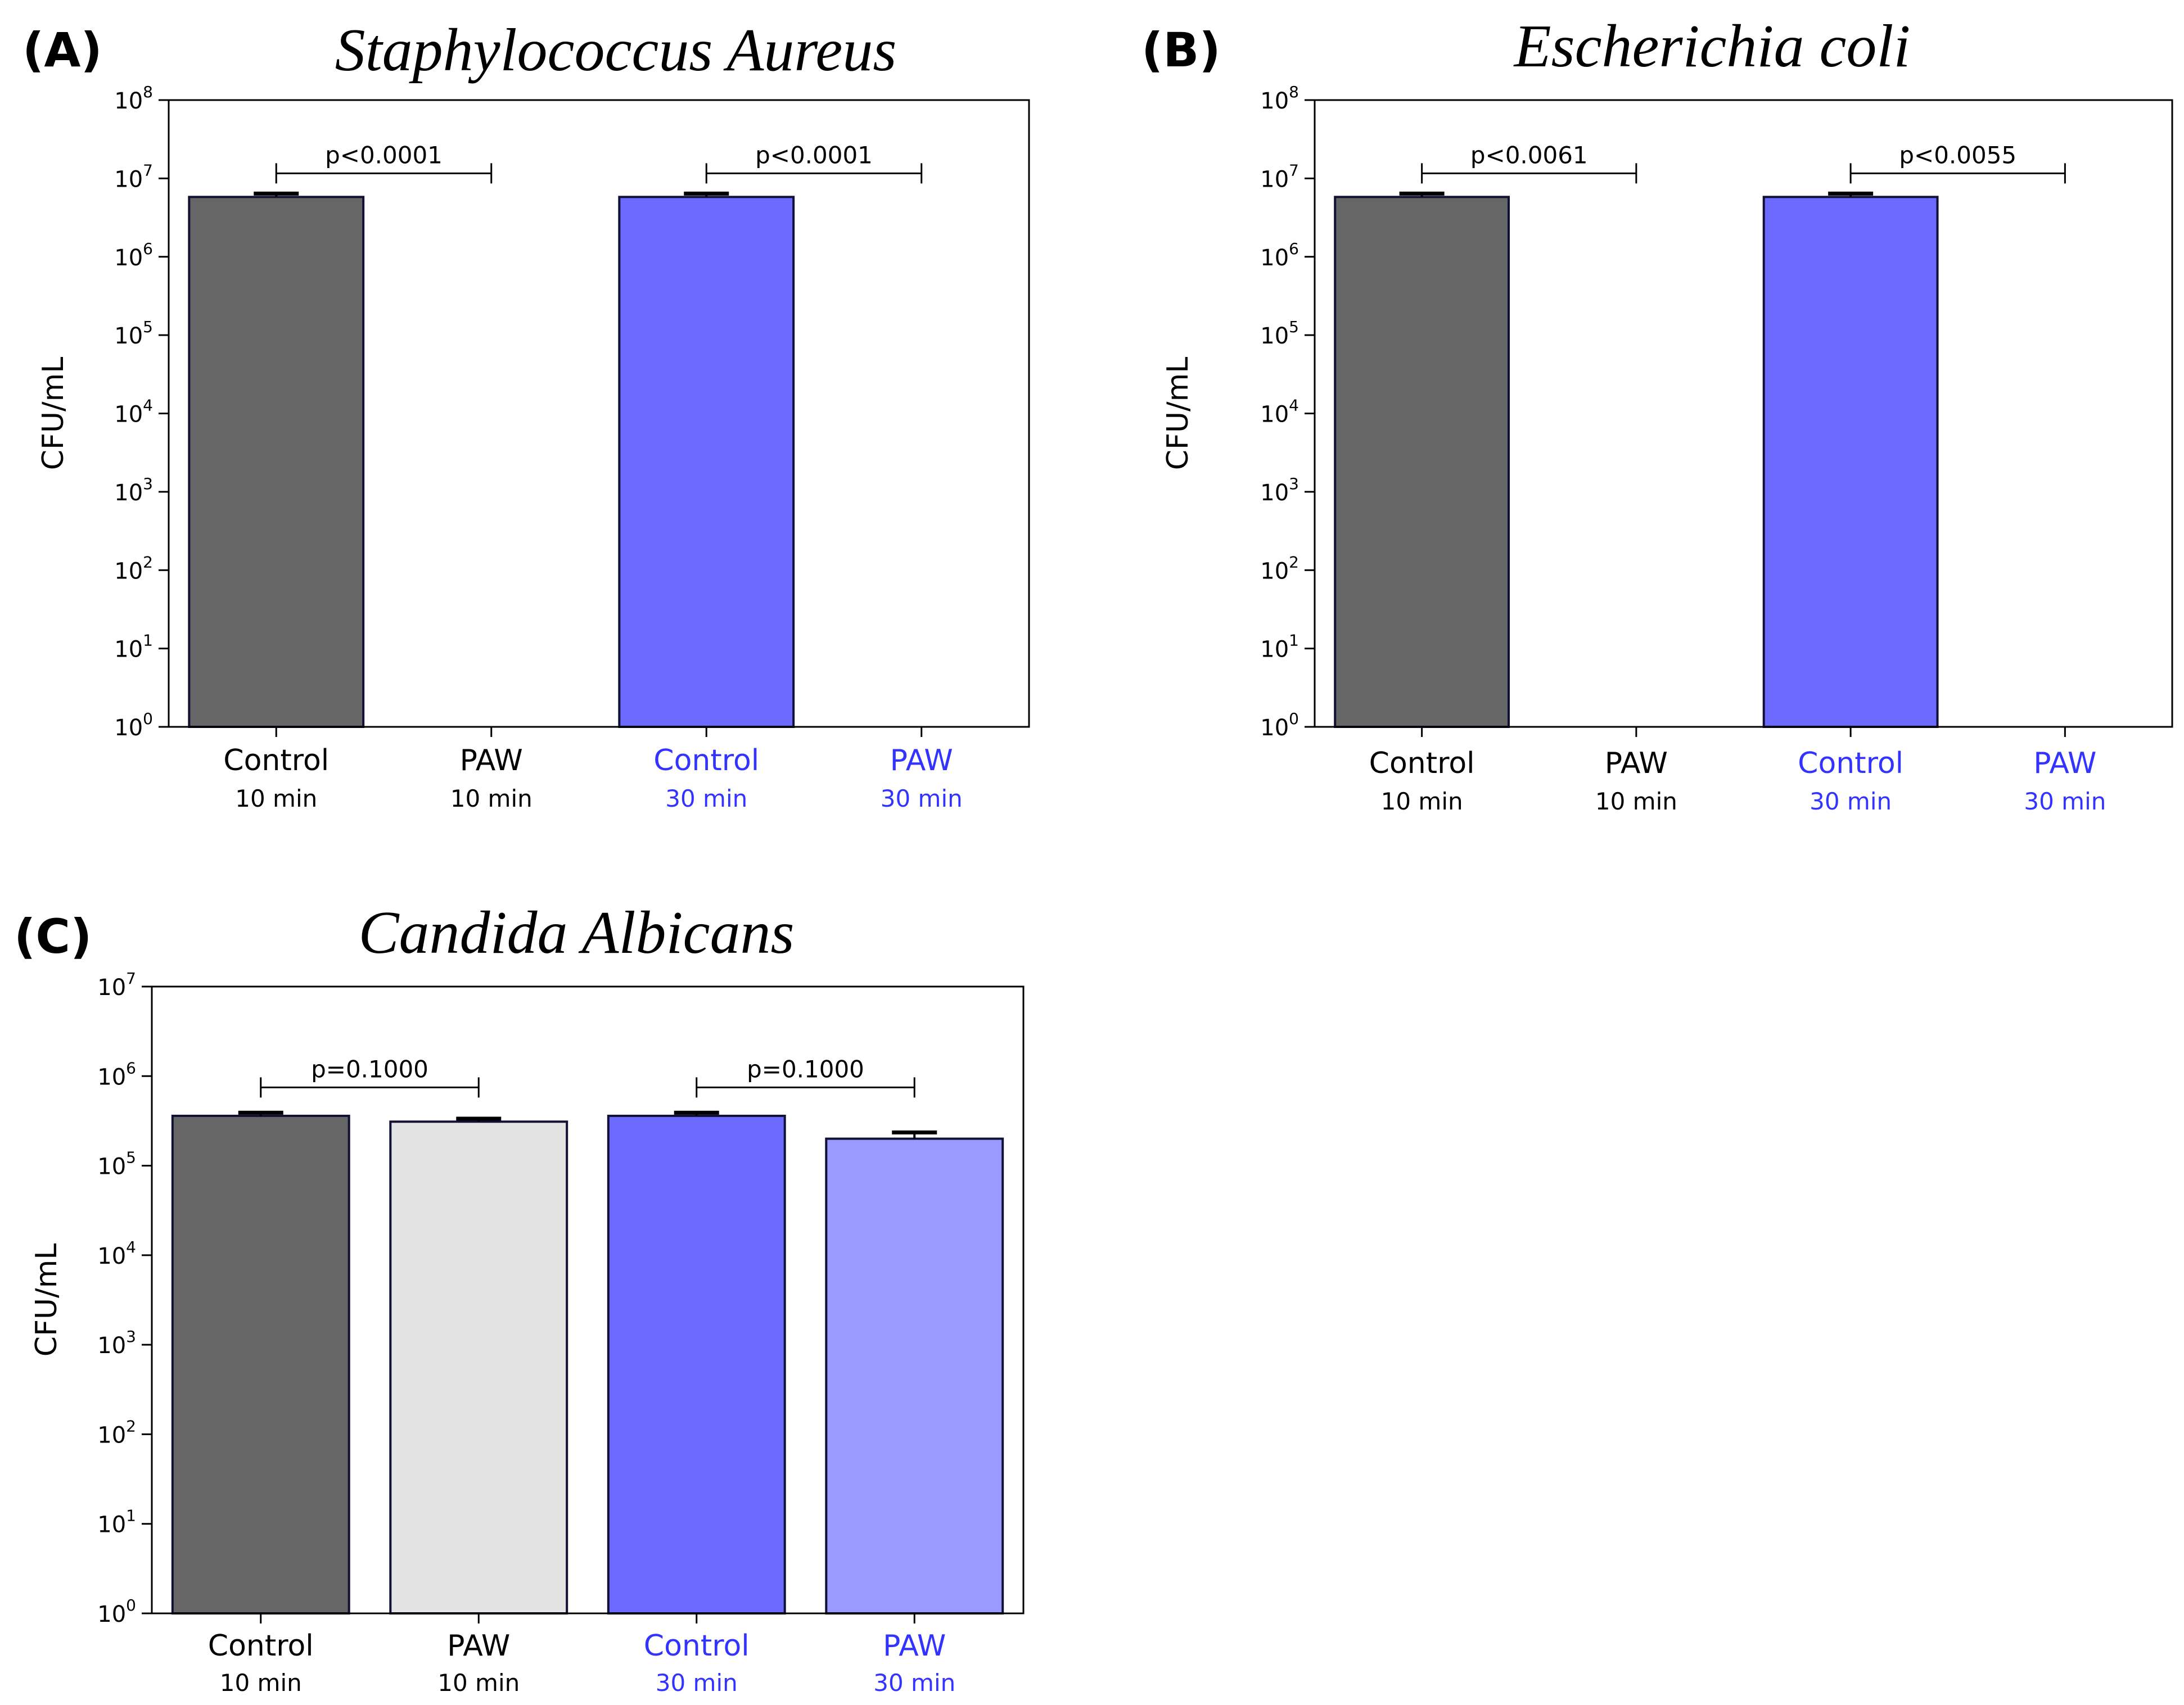  I want to click on significance-label: p<0.0055, so click(1957, 155).